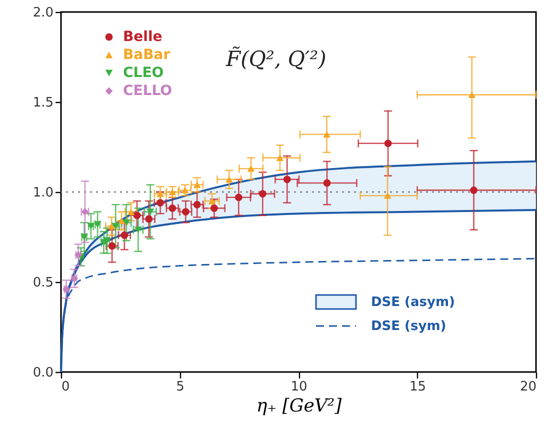 The width and height of the screenshot is (546, 438). Describe the element at coordinates (408, 326) in the screenshot. I see `legend-label: DSE (sym)` at that location.